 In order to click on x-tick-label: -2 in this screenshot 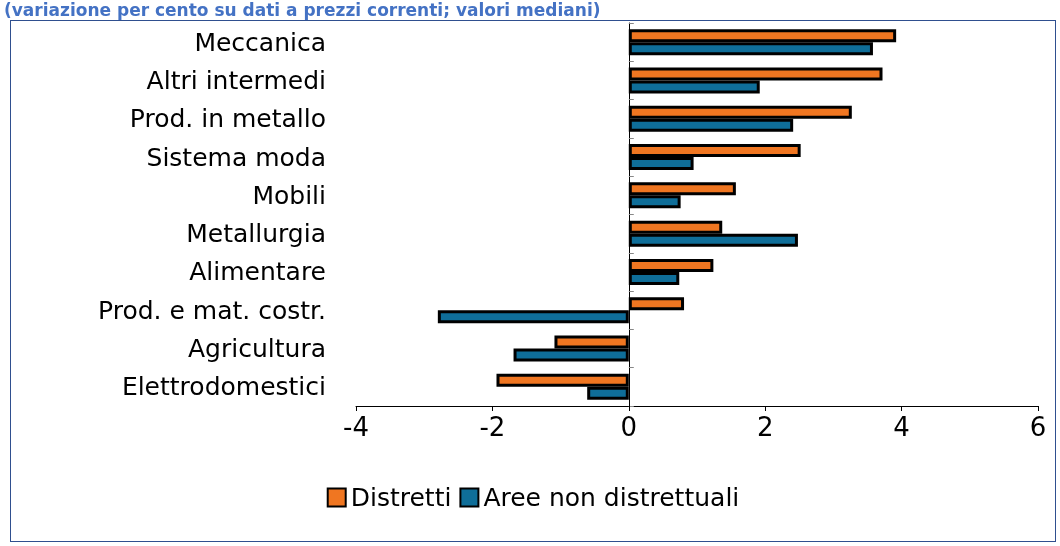, I will do `click(492, 427)`.